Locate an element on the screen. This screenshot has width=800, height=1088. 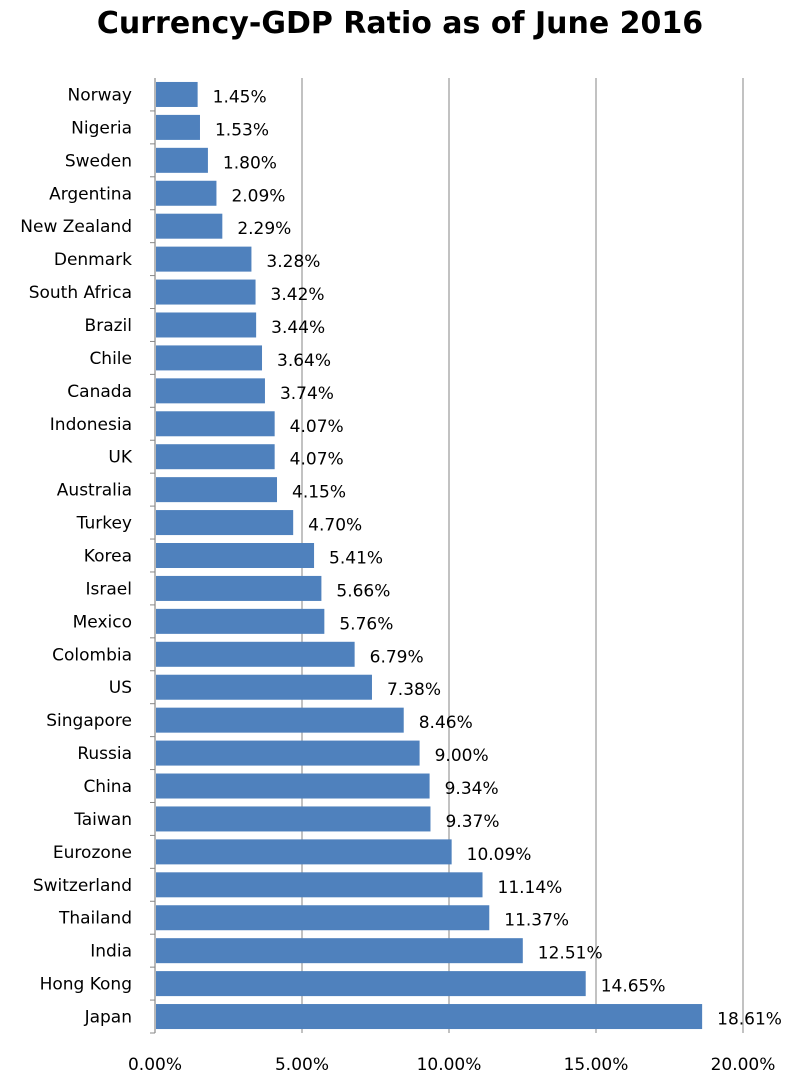
data-label: 5.76% is located at coordinates (366, 624).